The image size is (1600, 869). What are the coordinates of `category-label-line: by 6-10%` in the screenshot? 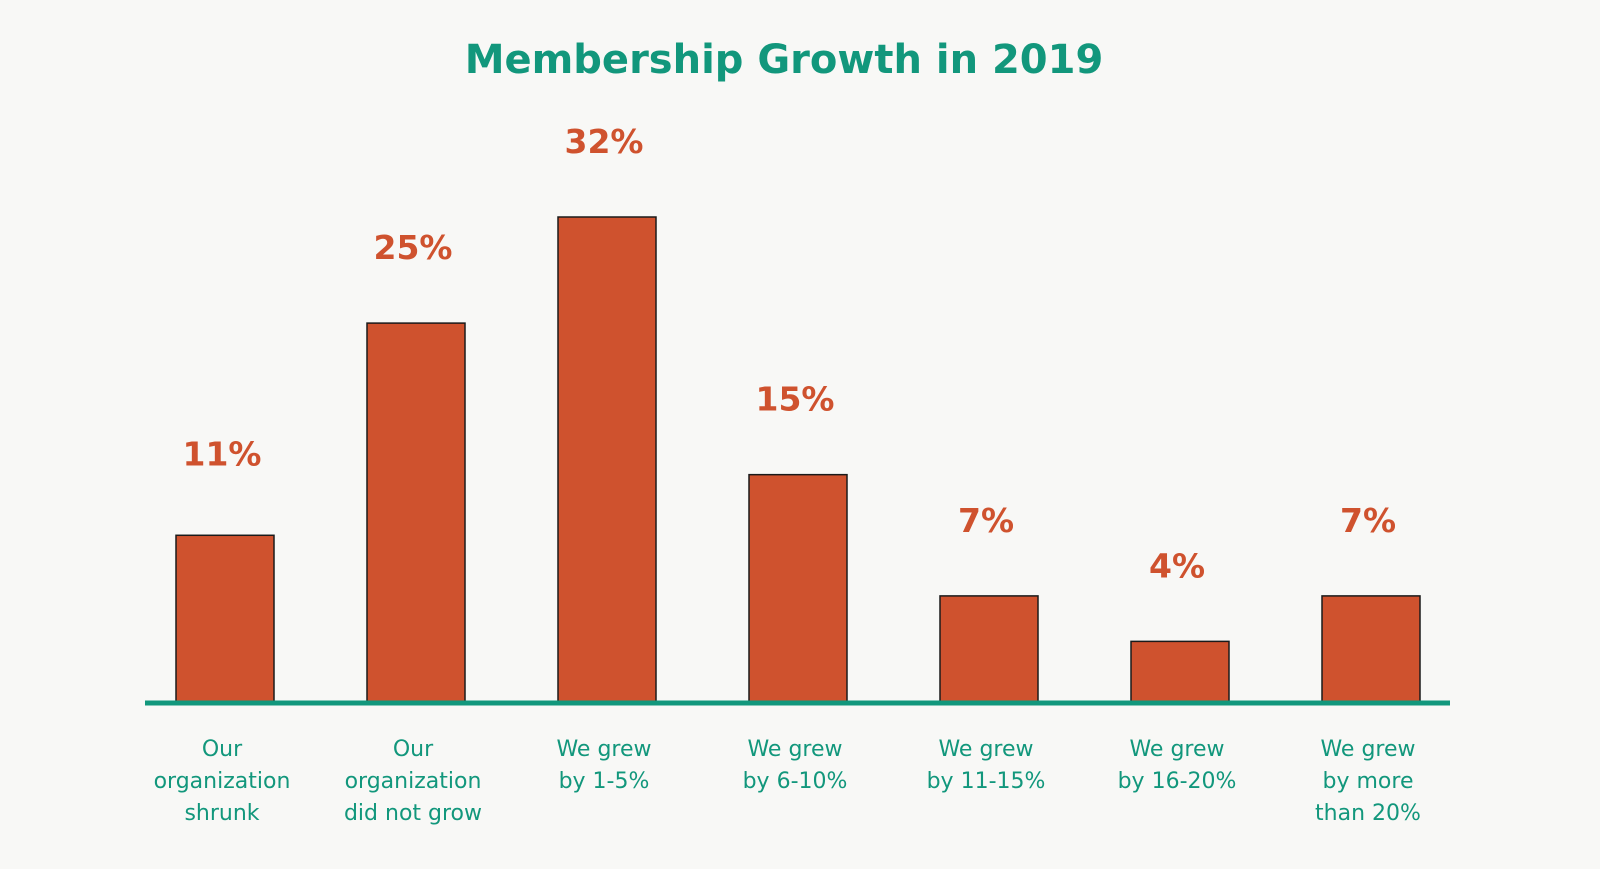 It's located at (795, 781).